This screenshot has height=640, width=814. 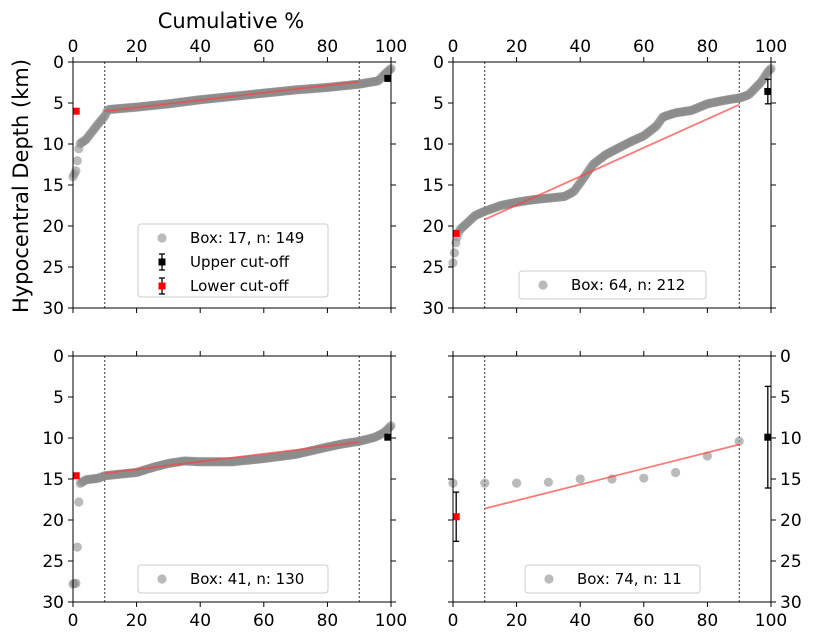 What do you see at coordinates (629, 579) in the screenshot?
I see `legend-label: Box: 74, n: 11` at bounding box center [629, 579].